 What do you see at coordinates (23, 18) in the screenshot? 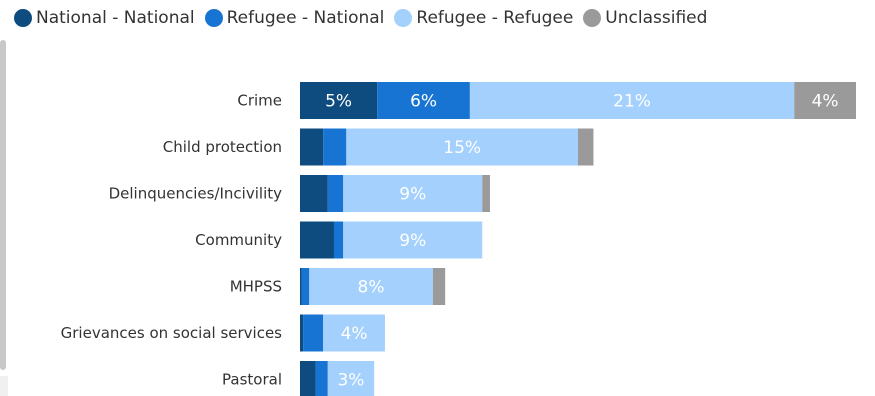
I see `legend-marker-national-national` at bounding box center [23, 18].